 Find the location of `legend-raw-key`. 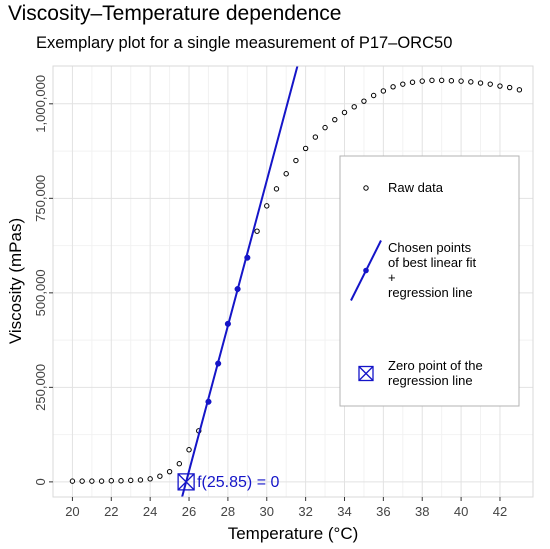

legend-raw-key is located at coordinates (366, 188).